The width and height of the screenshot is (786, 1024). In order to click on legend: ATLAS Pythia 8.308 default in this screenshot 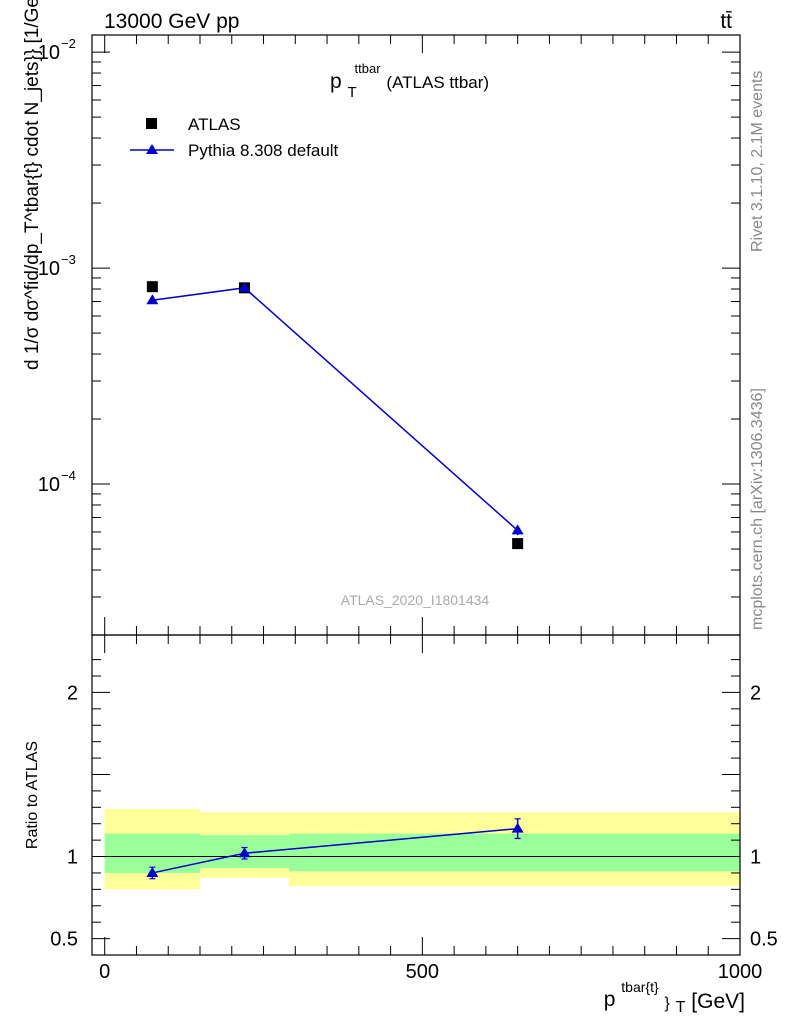, I will do `click(234, 137)`.